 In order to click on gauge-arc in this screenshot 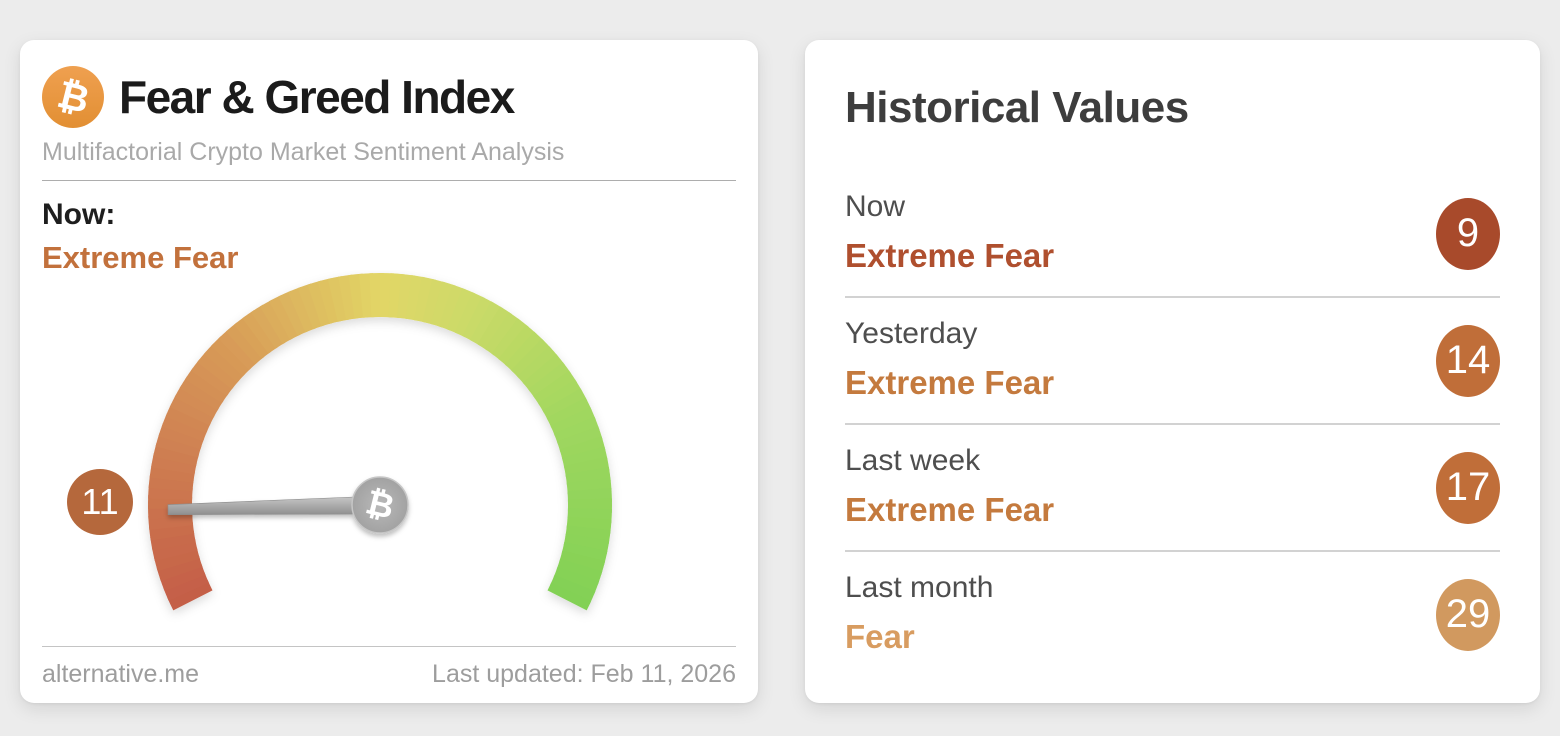, I will do `click(380, 442)`.